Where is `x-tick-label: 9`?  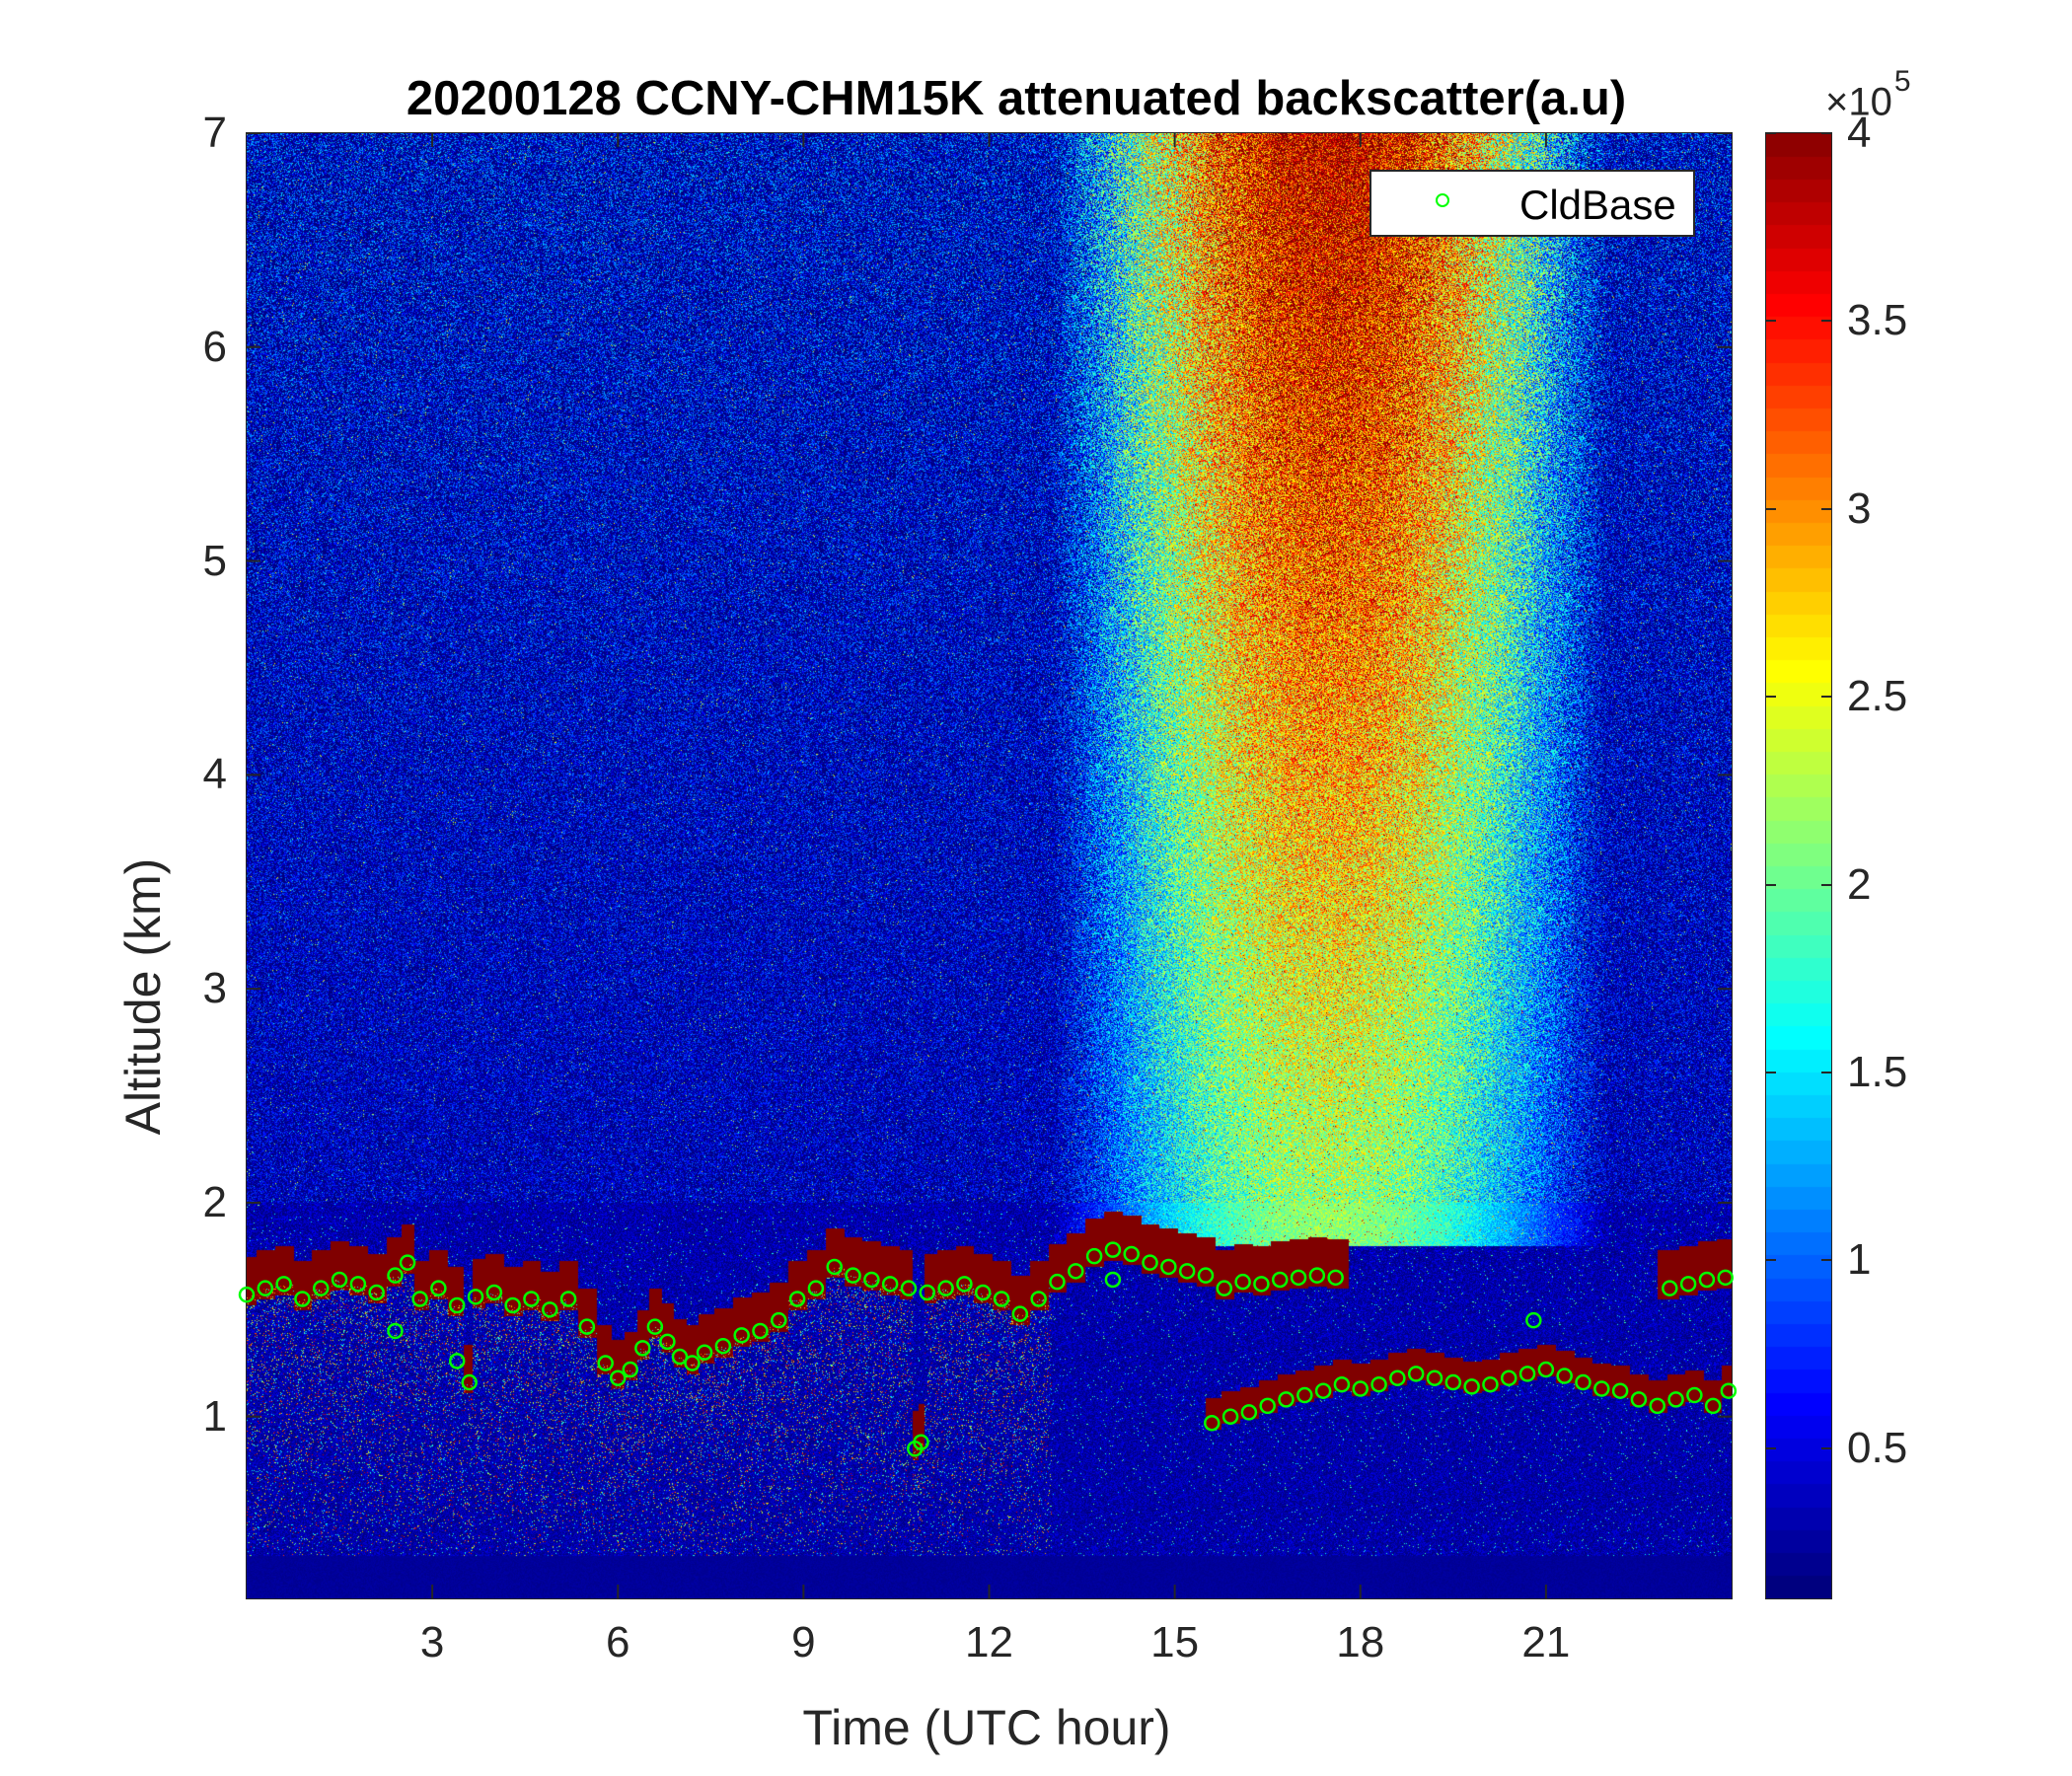 x-tick-label: 9 is located at coordinates (803, 1642).